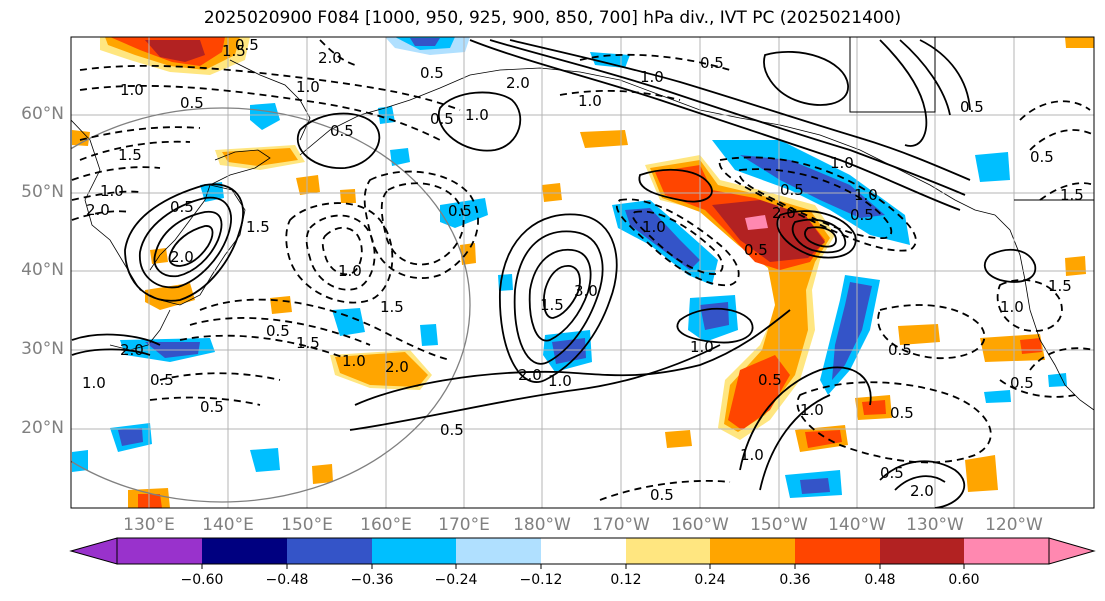 The image size is (1105, 601). What do you see at coordinates (456, 580) in the screenshot?
I see `colorbar-tick-label: −0.24` at bounding box center [456, 580].